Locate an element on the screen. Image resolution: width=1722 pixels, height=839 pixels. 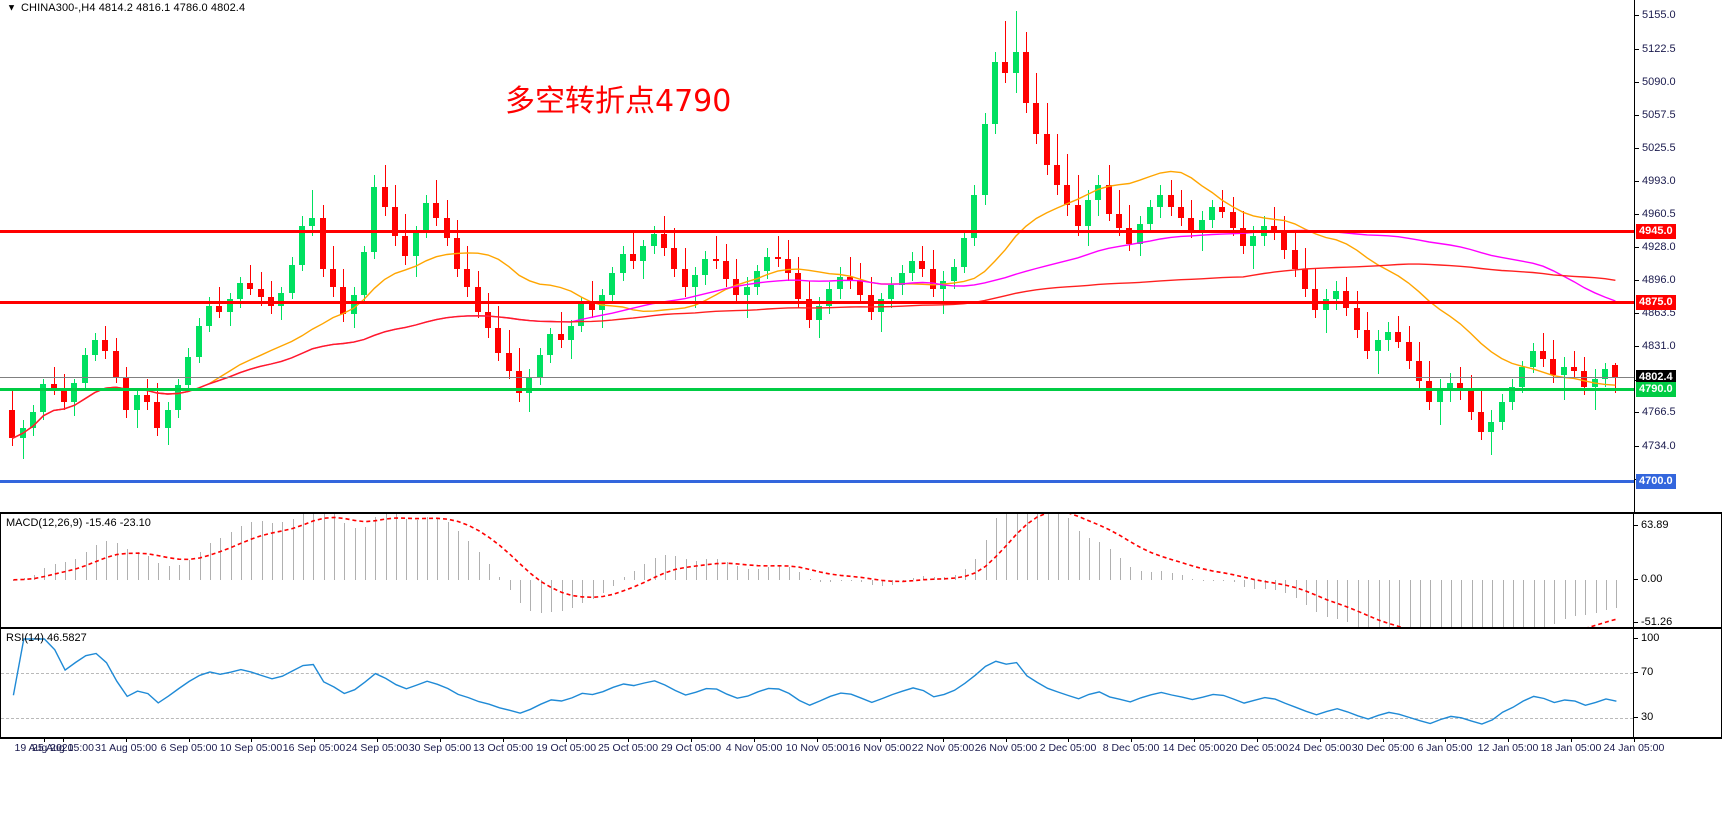
time-tick-label: 6 Sep 05:00 is located at coordinates (189, 748).